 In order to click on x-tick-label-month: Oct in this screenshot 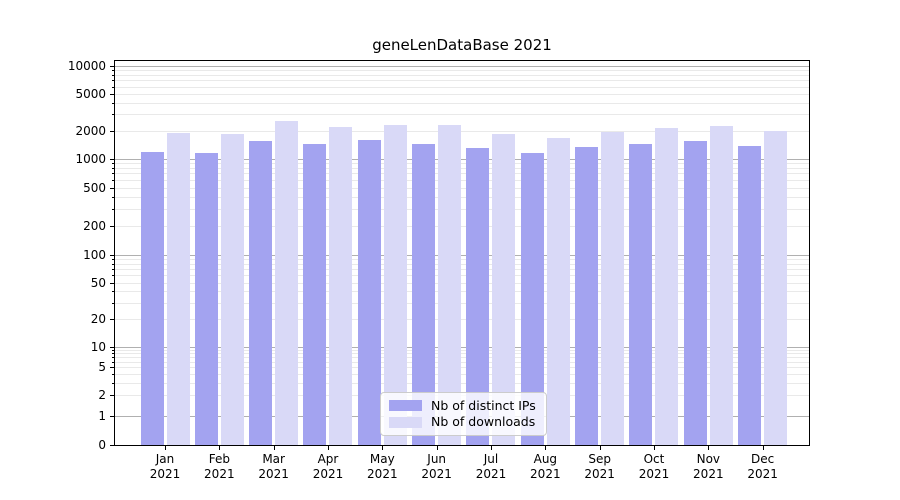, I will do `click(654, 459)`.